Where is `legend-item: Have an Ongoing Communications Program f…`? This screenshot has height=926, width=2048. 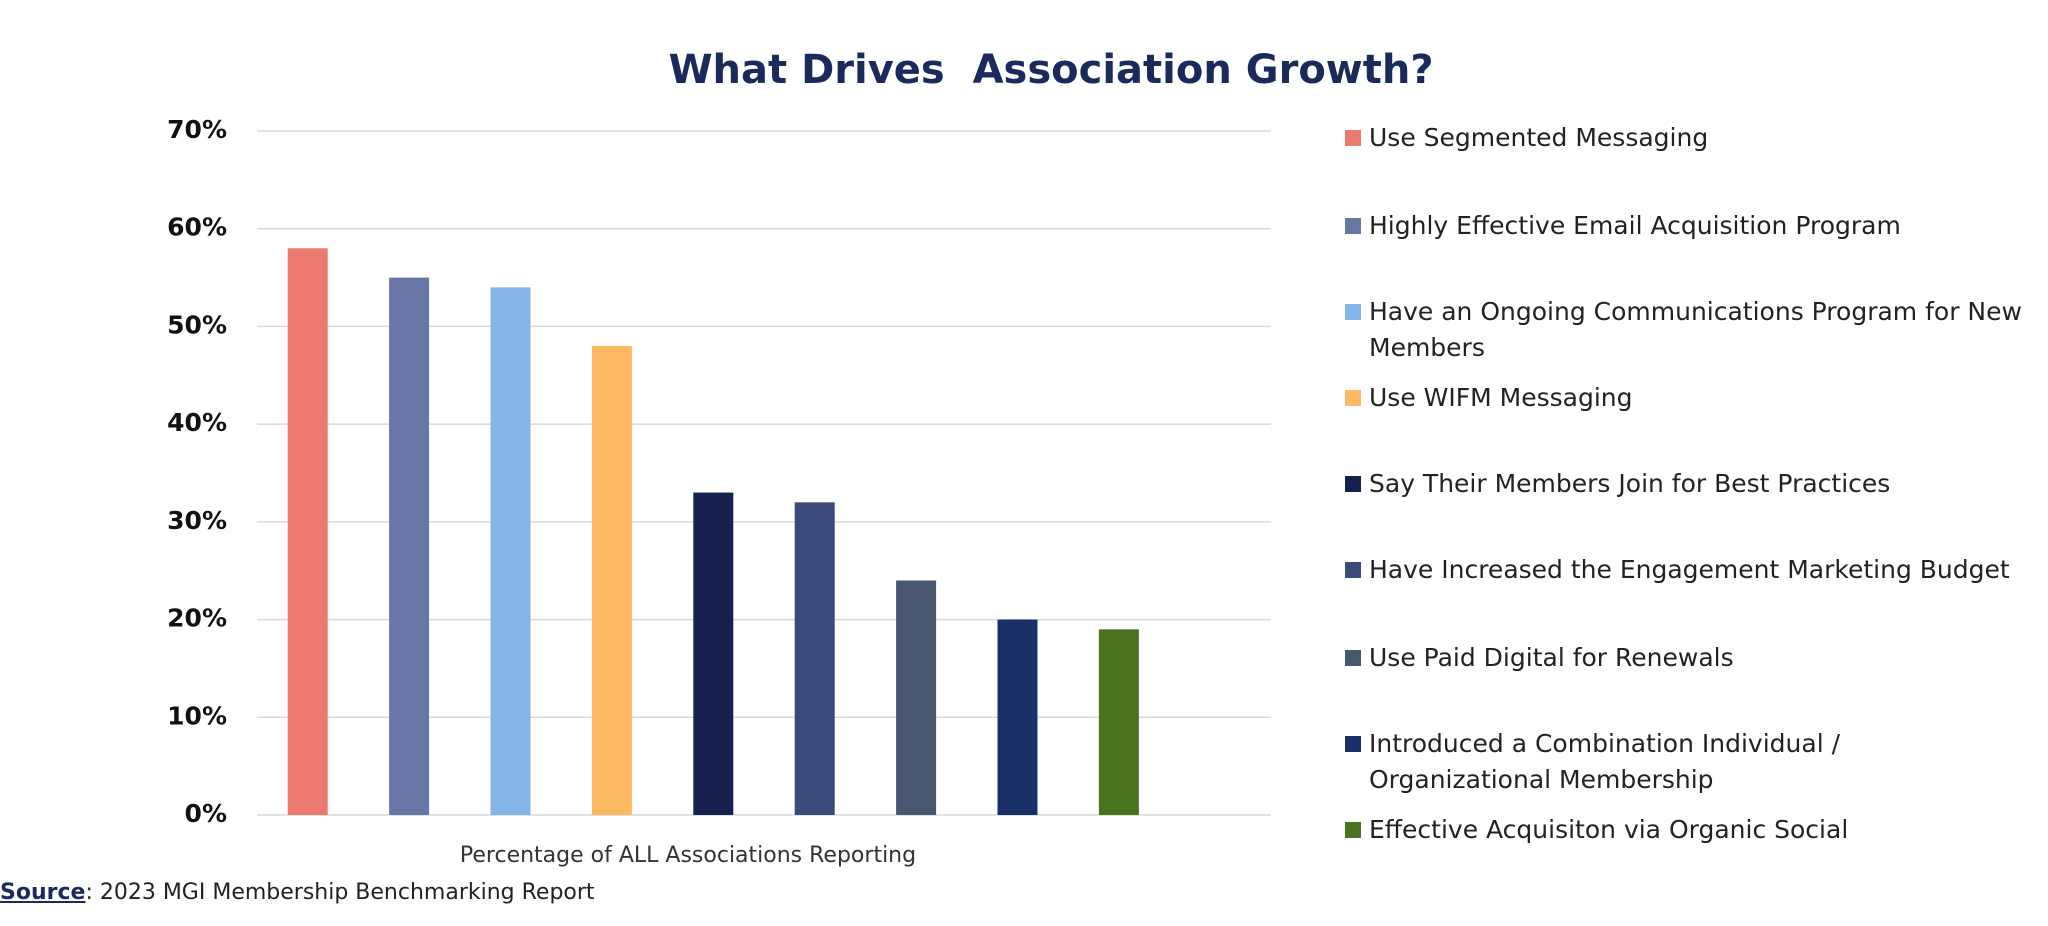
legend-item: Have an Ongoing Communications Program f… is located at coordinates (1685, 330).